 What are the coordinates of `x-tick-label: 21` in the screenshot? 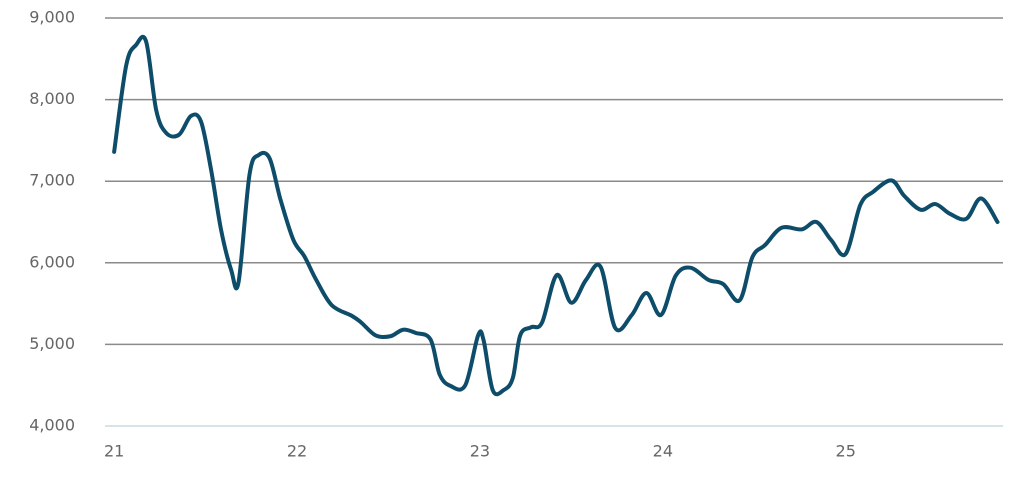 It's located at (114, 451).